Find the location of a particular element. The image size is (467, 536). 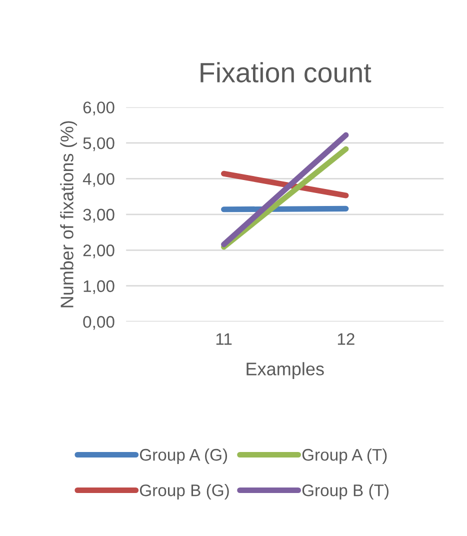

legend-label: Group B (G) is located at coordinates (184, 492).